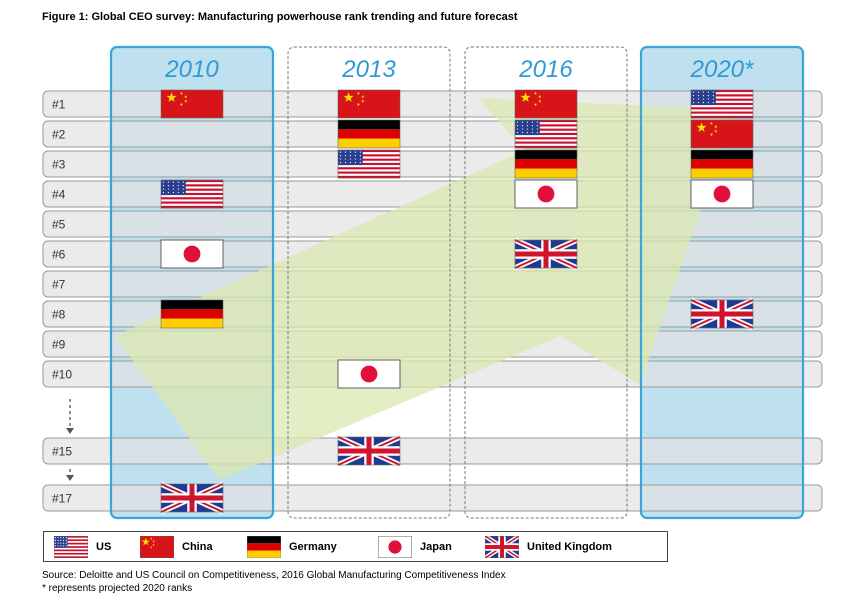 The height and width of the screenshot is (602, 857). Describe the element at coordinates (191, 69) in the screenshot. I see `year-header: 2010` at that location.